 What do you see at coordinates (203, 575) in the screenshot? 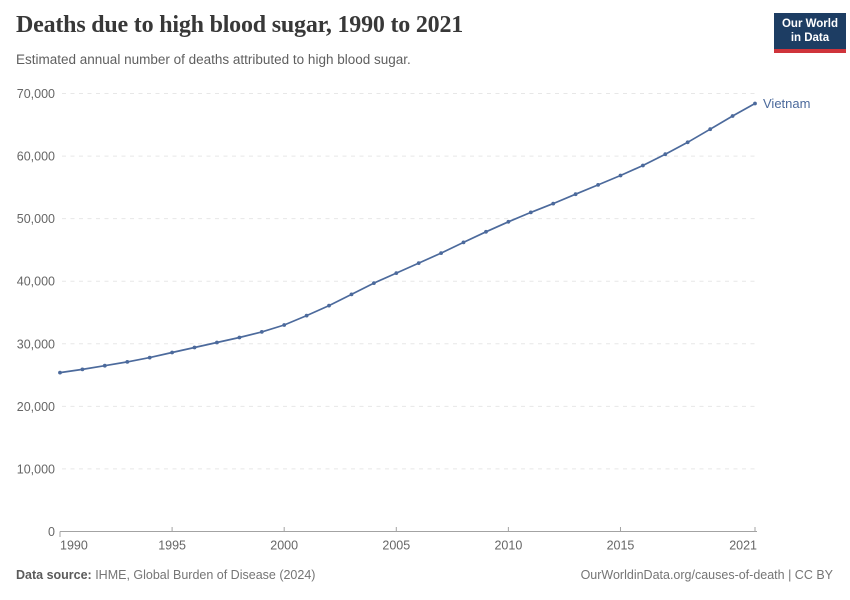
I see `data-source-text: IHME, Global Burden of Disease (2024)` at bounding box center [203, 575].